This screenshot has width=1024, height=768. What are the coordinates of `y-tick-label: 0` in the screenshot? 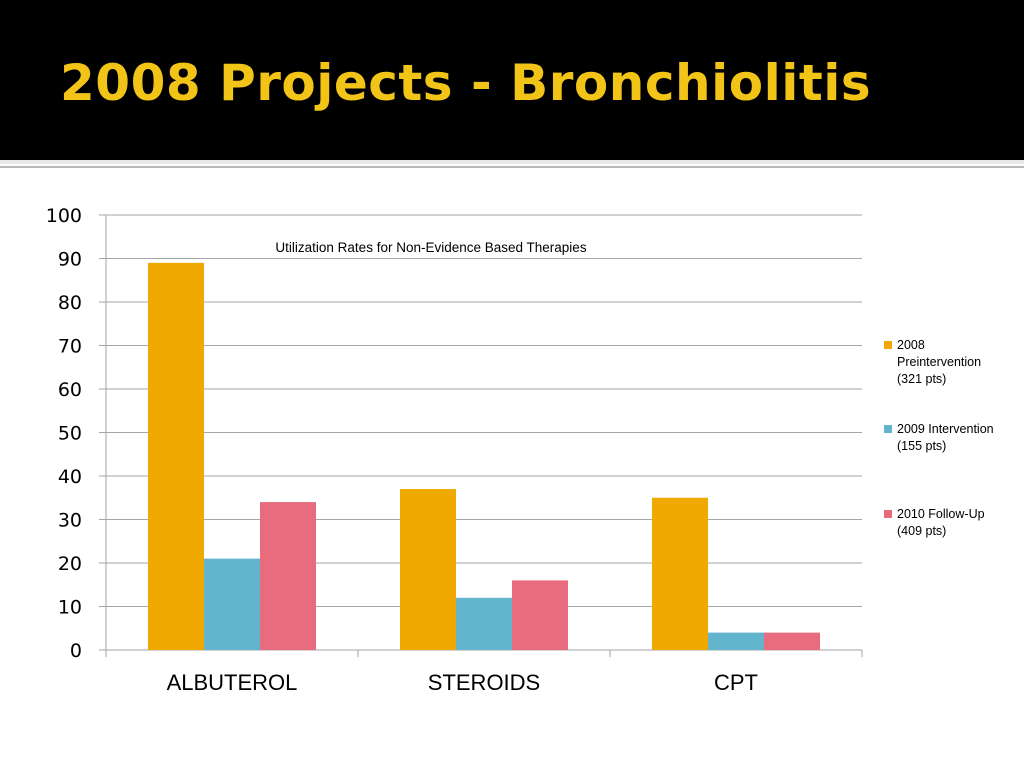 It's located at (76, 651).